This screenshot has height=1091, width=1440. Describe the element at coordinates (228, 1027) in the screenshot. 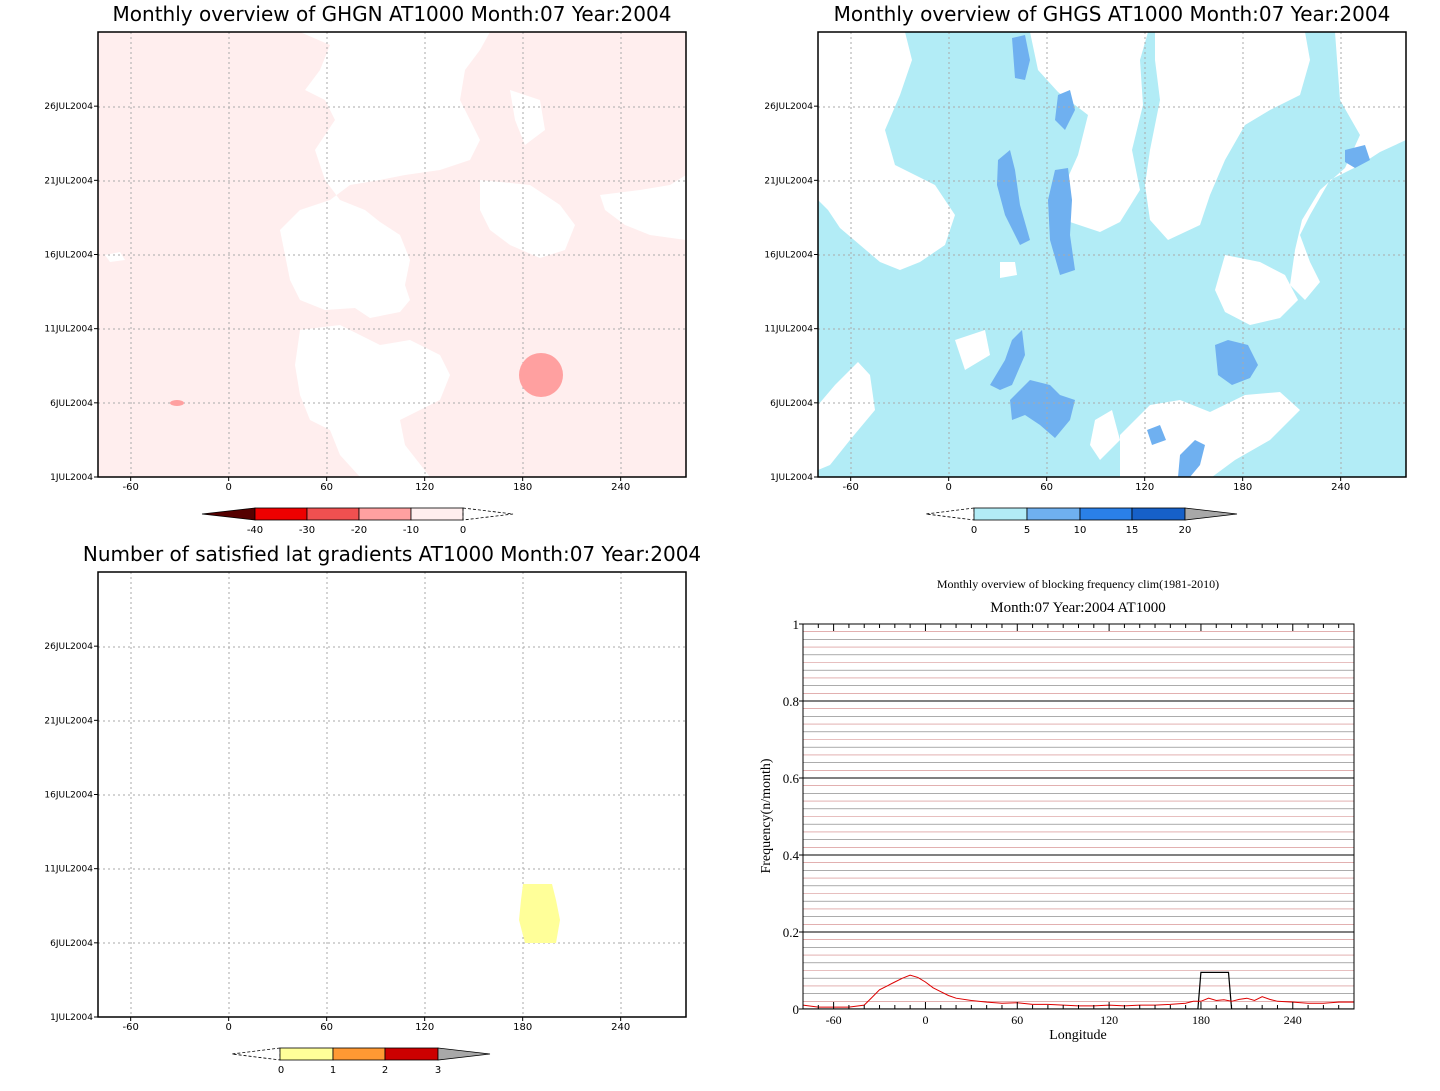

I see `lat-gradients-xtick-label: 0` at that location.